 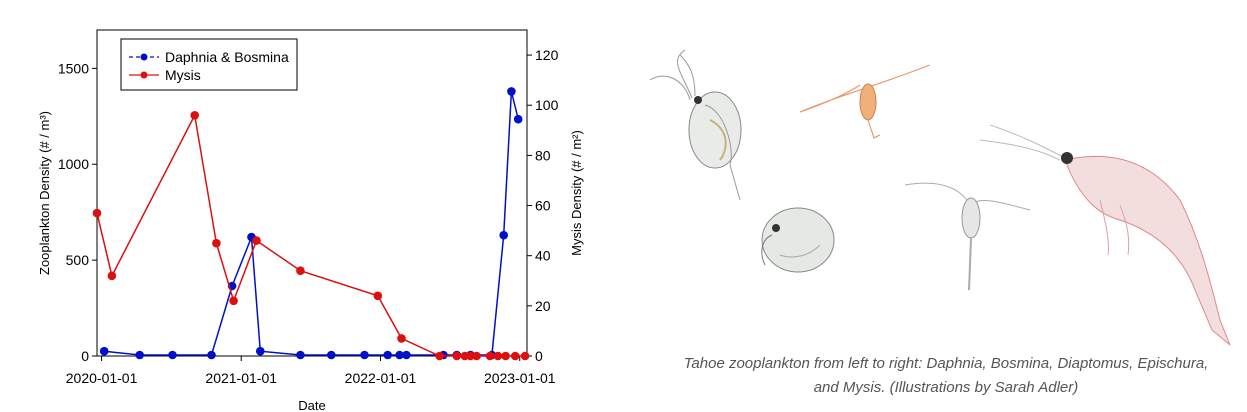 I want to click on legend: Daphnia & Bosmina Mysis, so click(x=209, y=64).